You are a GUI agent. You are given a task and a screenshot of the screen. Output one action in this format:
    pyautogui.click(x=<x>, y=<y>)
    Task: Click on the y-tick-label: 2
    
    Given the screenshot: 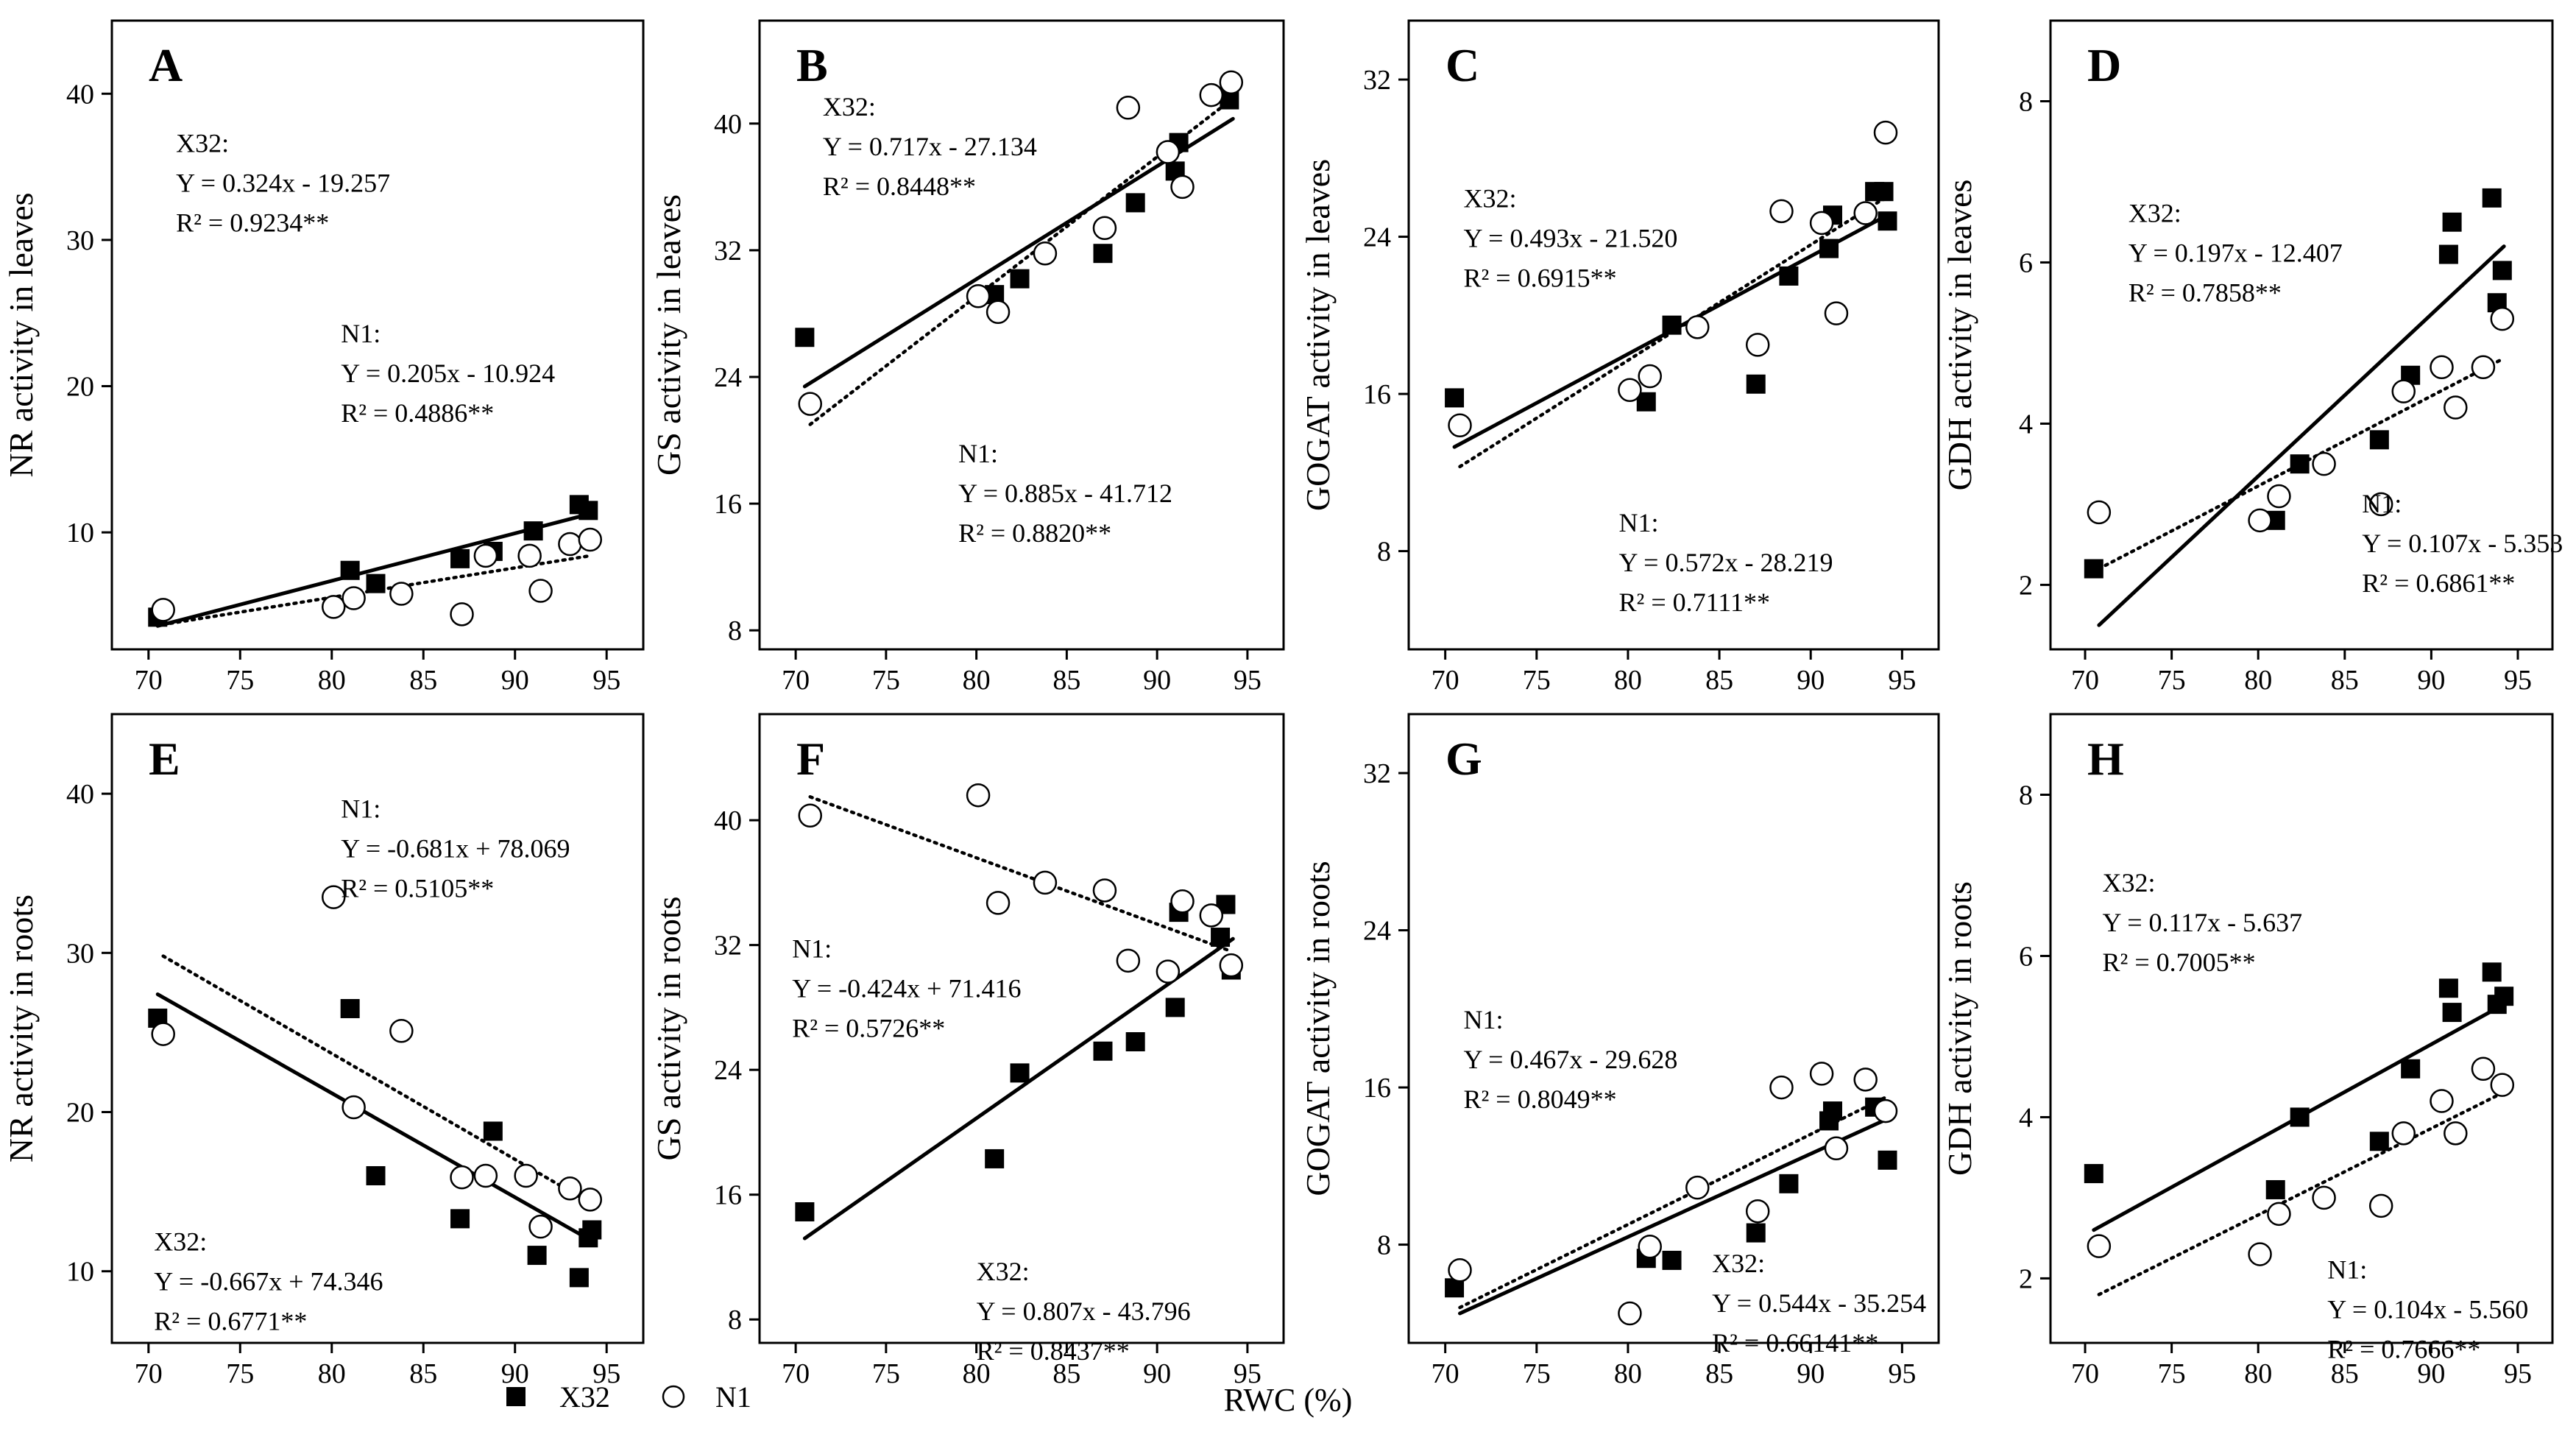 What is the action you would take?
    pyautogui.click(x=2026, y=1278)
    